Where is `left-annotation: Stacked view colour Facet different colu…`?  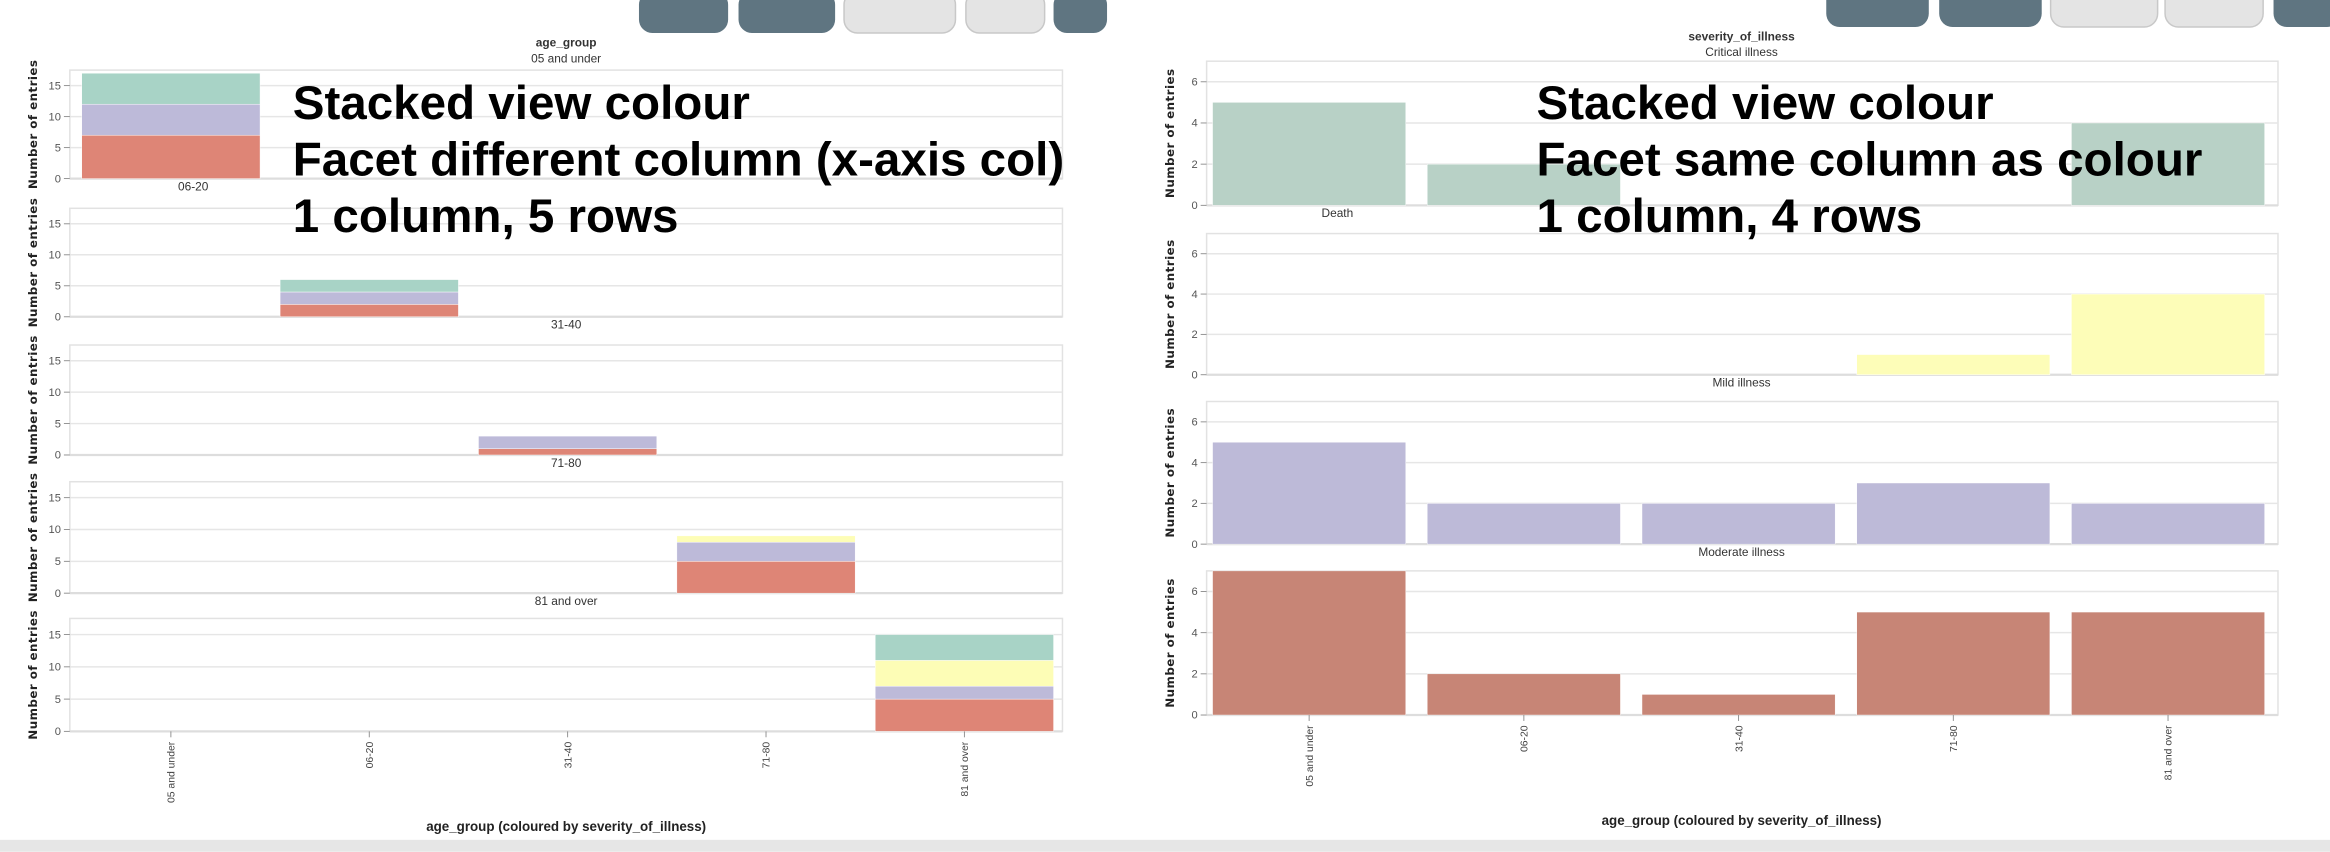 left-annotation: Stacked view colour Facet different colu… is located at coordinates (678, 160).